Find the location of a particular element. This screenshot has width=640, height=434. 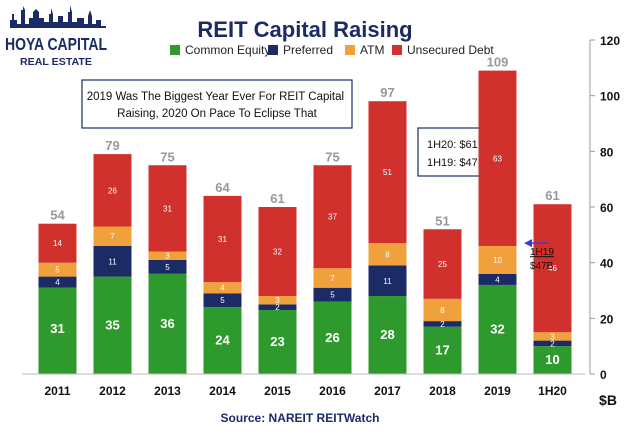

logo-line2: REAL ESTATE is located at coordinates (56, 62).